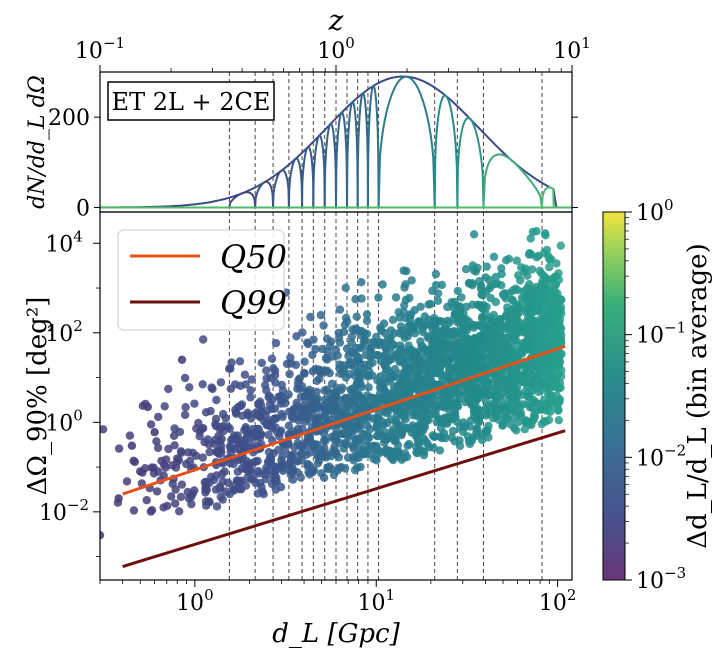 The height and width of the screenshot is (657, 720). Describe the element at coordinates (376, 601) in the screenshot. I see `xtick-label-1: 101` at that location.